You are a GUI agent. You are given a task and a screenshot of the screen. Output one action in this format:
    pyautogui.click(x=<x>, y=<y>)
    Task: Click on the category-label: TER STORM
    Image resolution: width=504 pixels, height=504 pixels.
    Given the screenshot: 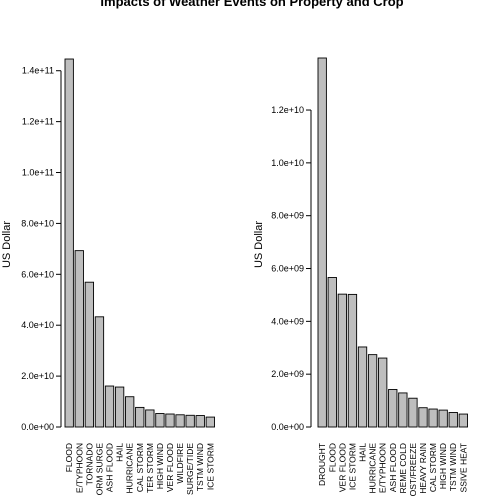 What is the action you would take?
    pyautogui.click(x=150, y=468)
    